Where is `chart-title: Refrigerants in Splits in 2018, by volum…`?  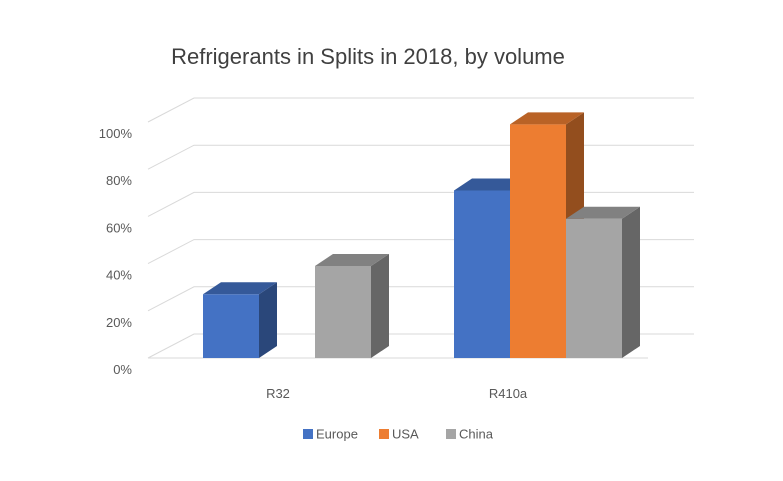 chart-title: Refrigerants in Splits in 2018, by volum… is located at coordinates (368, 56).